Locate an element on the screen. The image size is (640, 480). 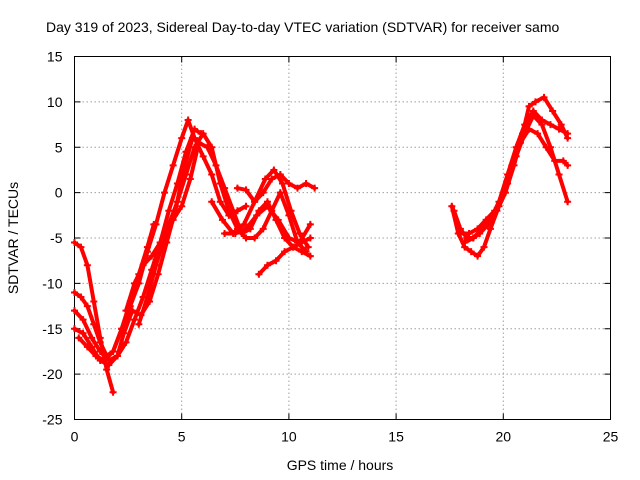
y-tick-label: 15 is located at coordinates (55, 57).